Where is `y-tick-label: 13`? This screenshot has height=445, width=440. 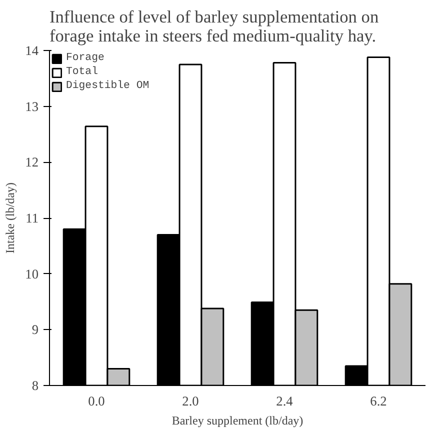
y-tick-label: 13 is located at coordinates (32, 106).